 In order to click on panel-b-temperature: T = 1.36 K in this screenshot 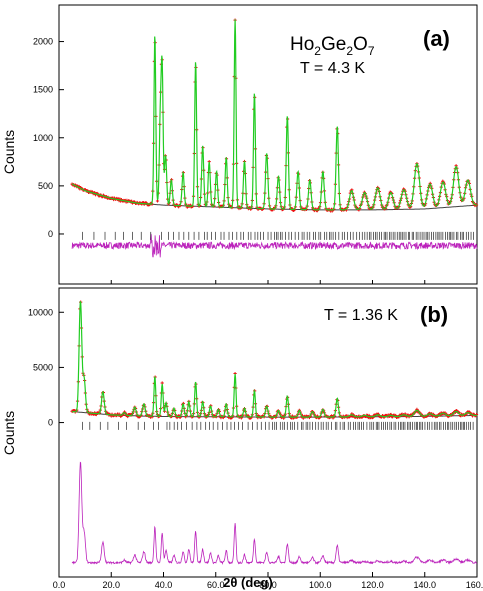, I will do `click(361, 315)`.